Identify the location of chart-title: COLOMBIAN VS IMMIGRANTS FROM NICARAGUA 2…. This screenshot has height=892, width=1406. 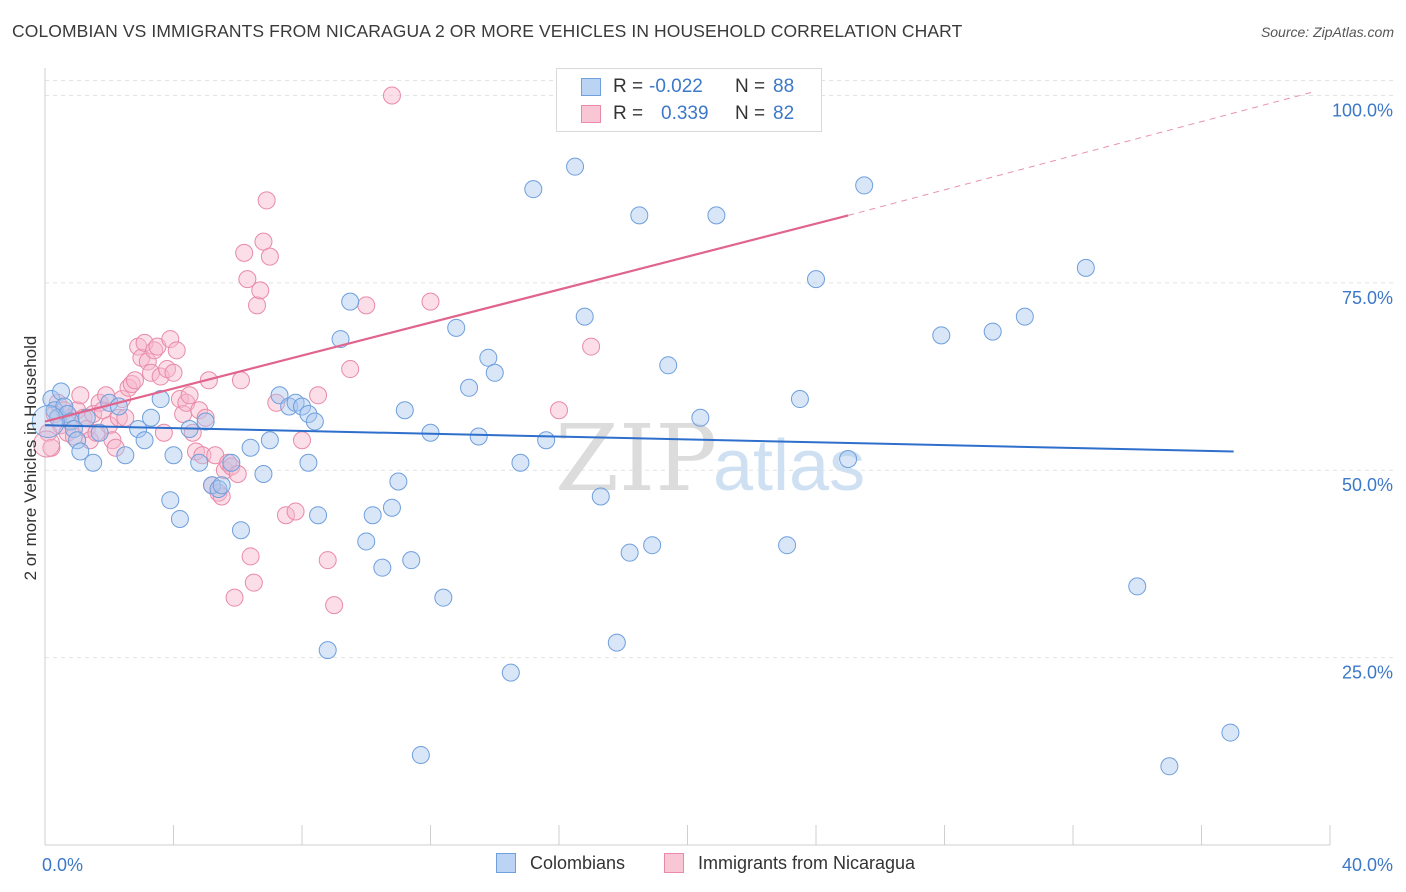
(487, 31).